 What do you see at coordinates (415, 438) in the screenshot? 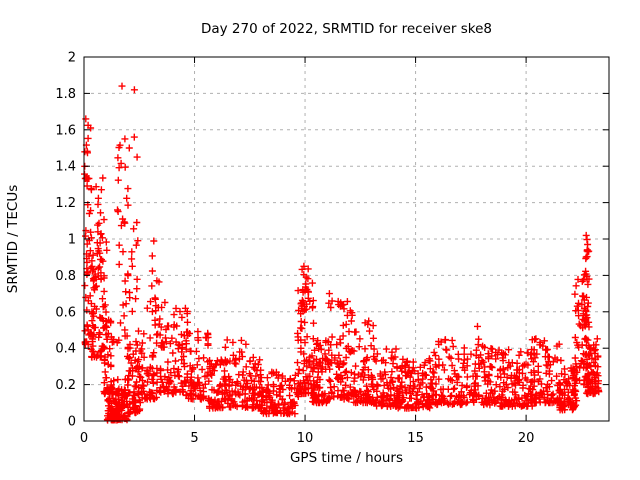
I see `x-tick-label: 15` at bounding box center [415, 438].